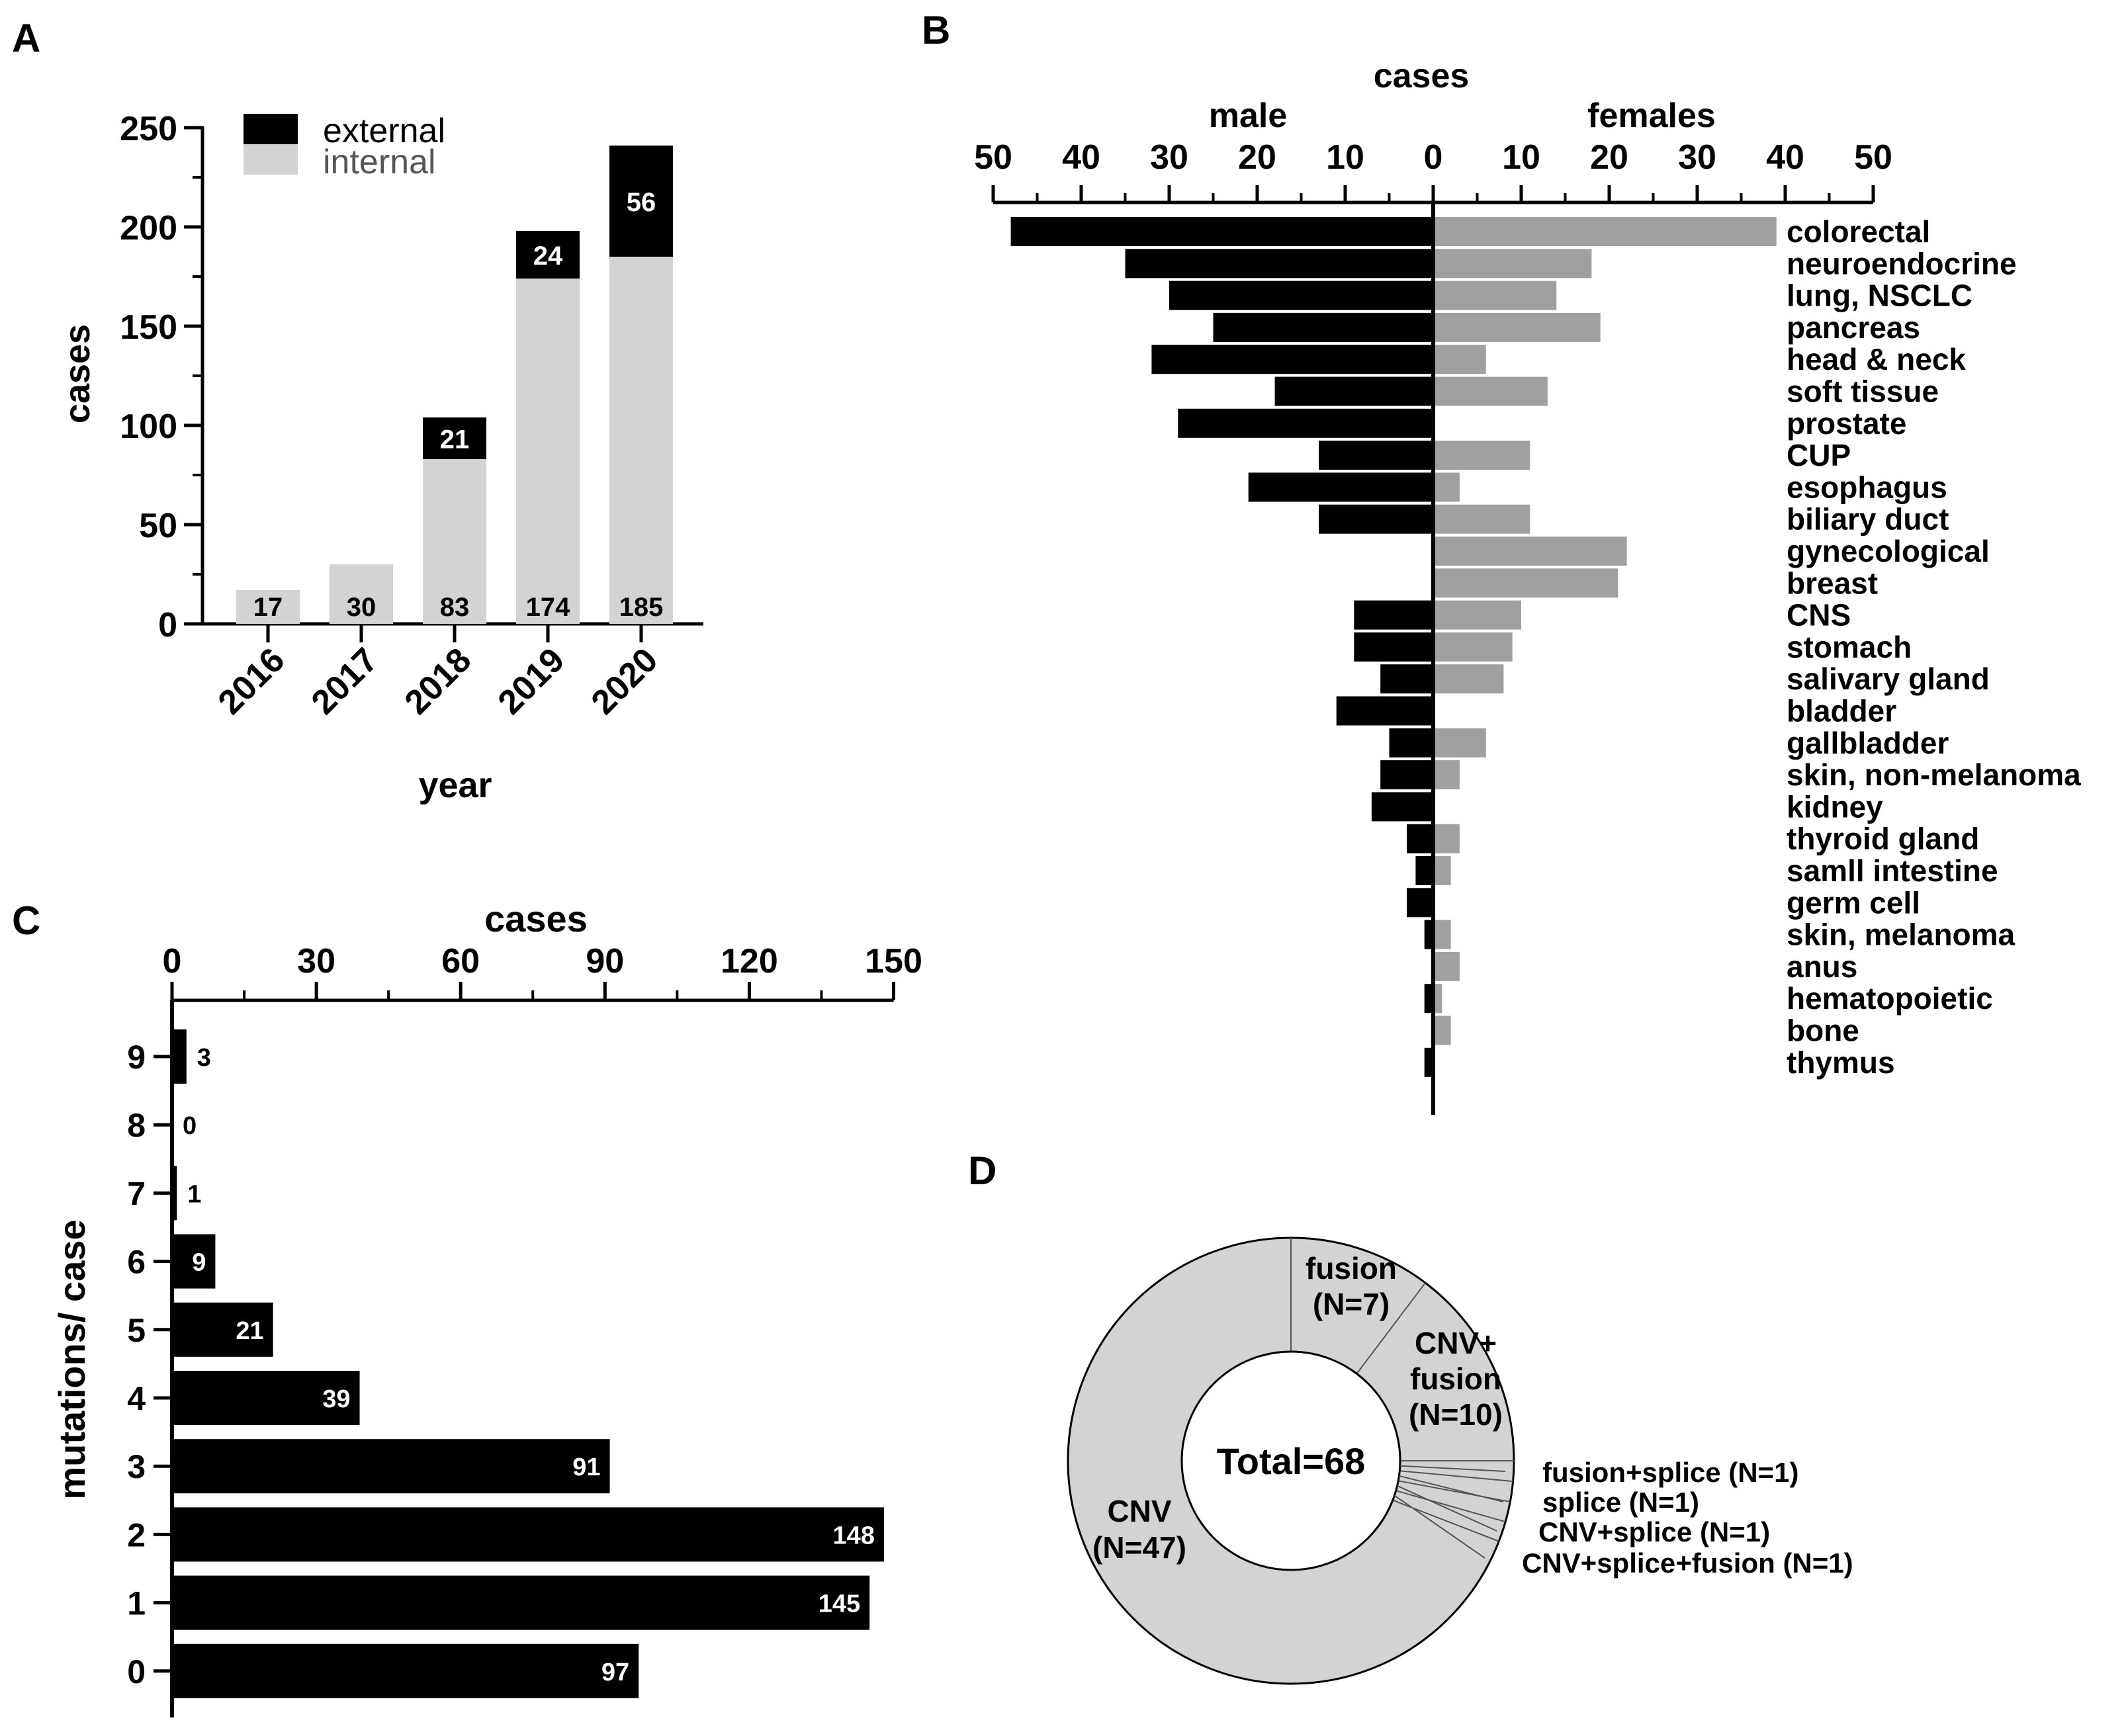 This screenshot has width=2126, height=1736. I want to click on category-label-bone: bone, so click(1823, 1031).